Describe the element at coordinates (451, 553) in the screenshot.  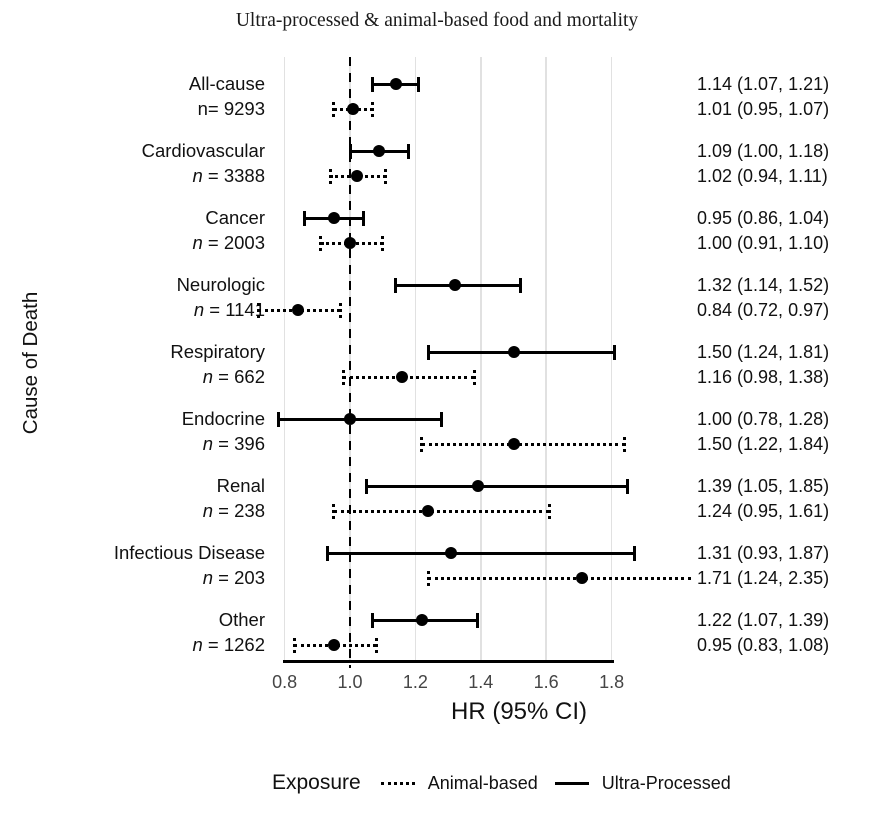
I see `infectious-disease-ultra-processed-point` at that location.